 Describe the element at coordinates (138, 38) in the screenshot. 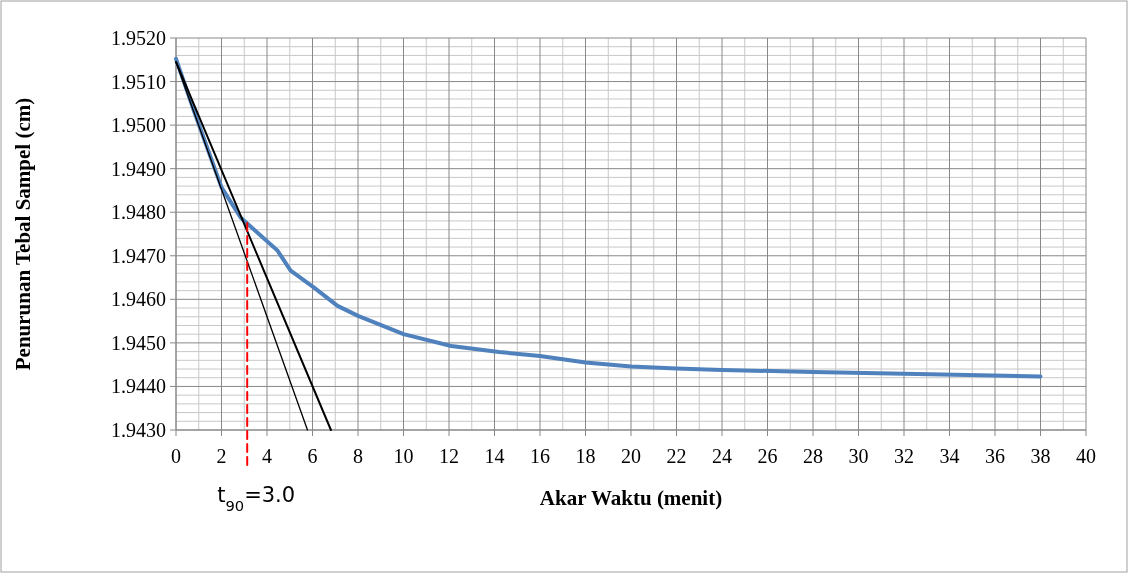

I see `y-tick-label: 1.9520` at that location.